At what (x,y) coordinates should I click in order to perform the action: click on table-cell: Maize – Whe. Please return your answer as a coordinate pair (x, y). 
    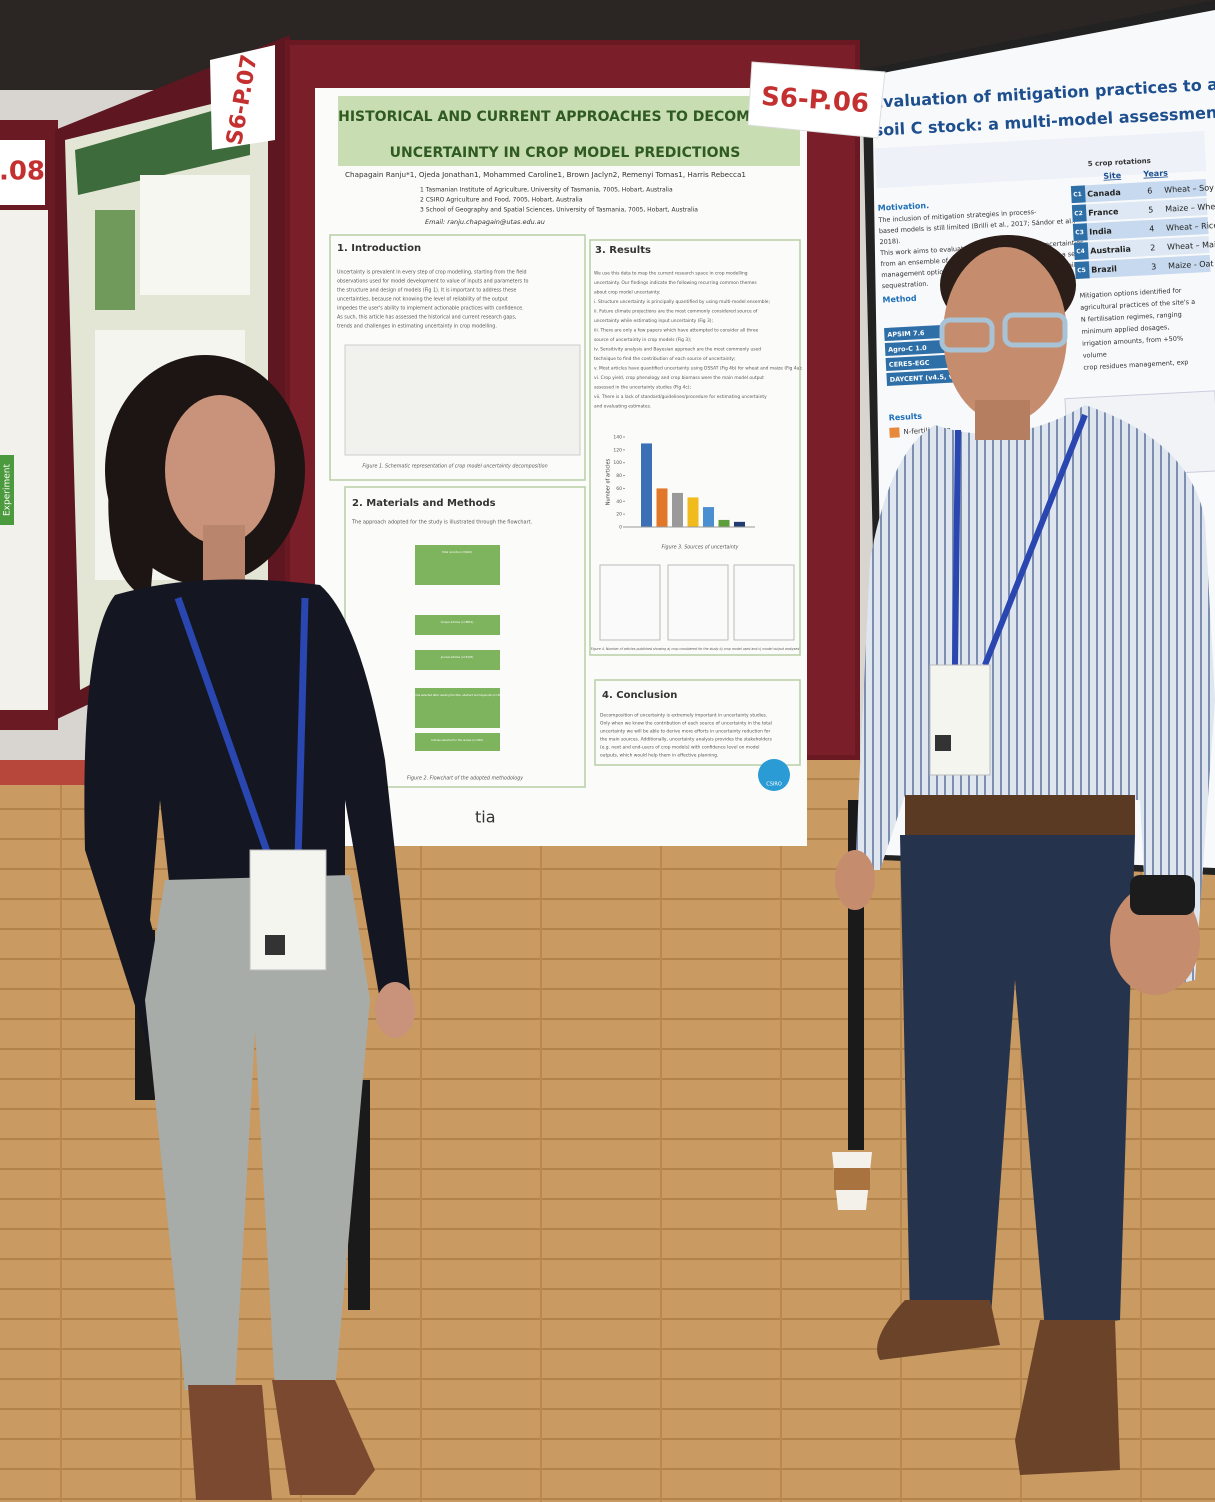
    Looking at the image, I should click on (1190, 208).